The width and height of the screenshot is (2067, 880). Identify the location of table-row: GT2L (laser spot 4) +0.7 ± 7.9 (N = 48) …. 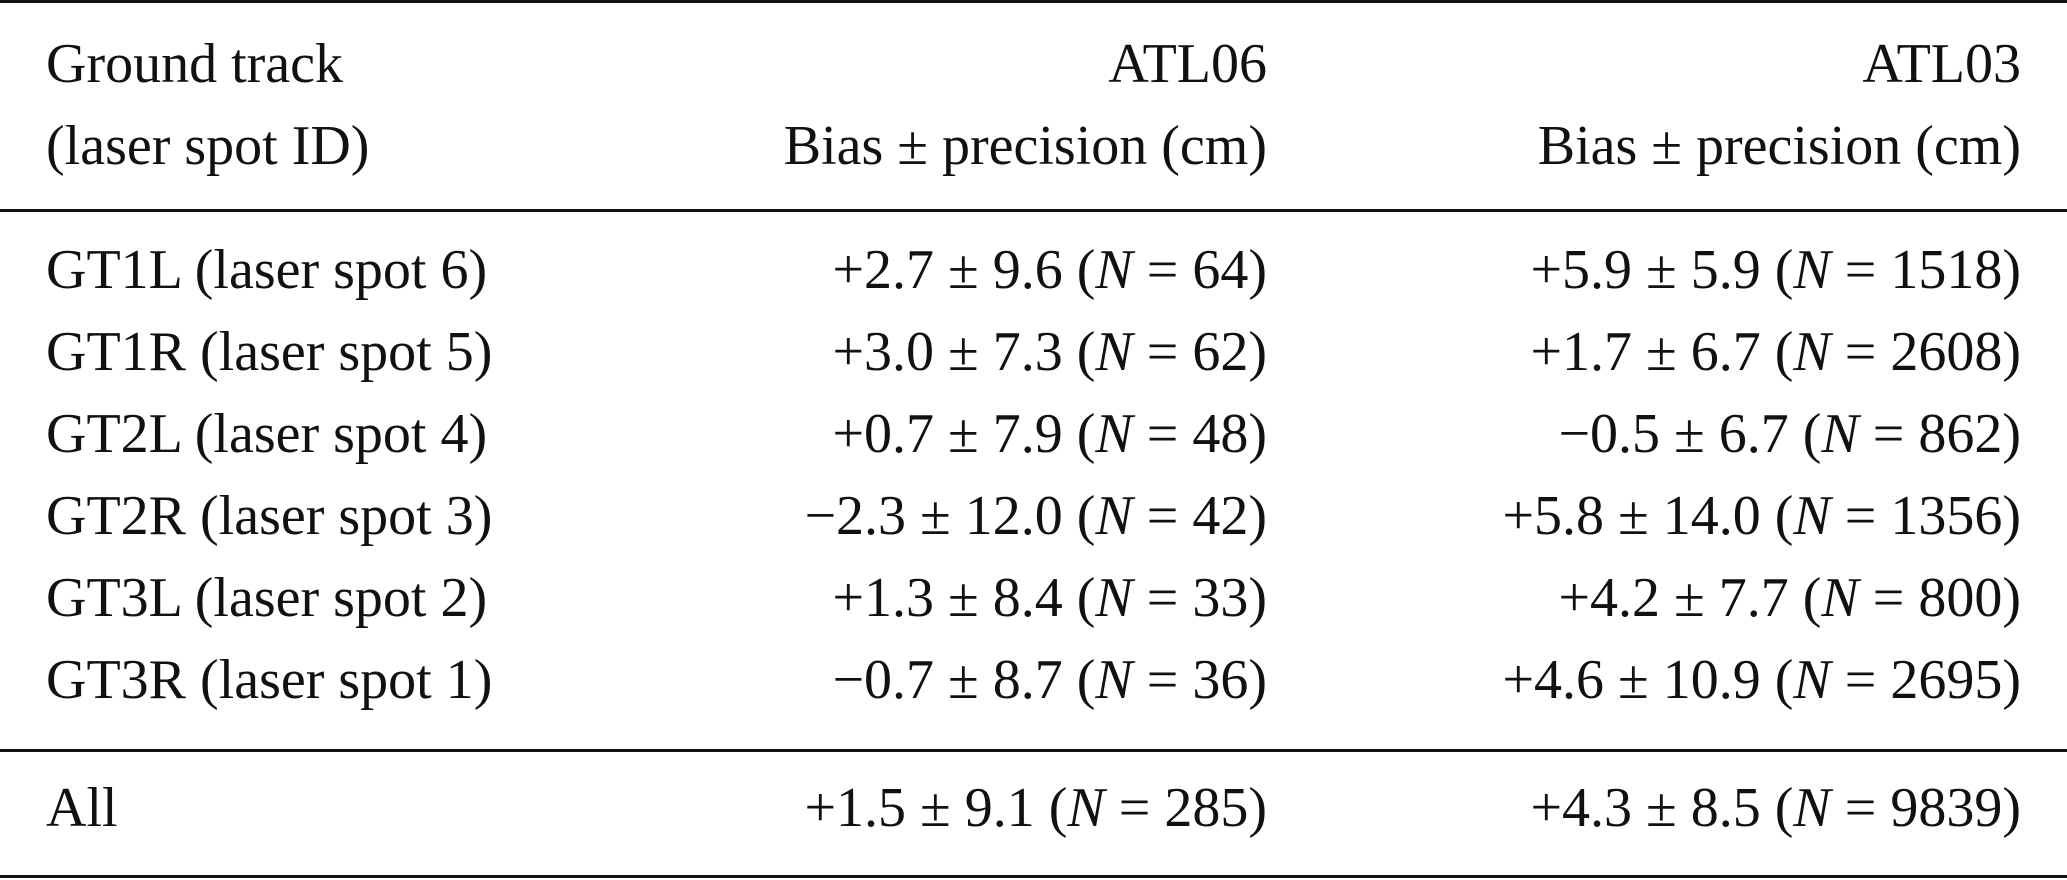
(1033, 441).